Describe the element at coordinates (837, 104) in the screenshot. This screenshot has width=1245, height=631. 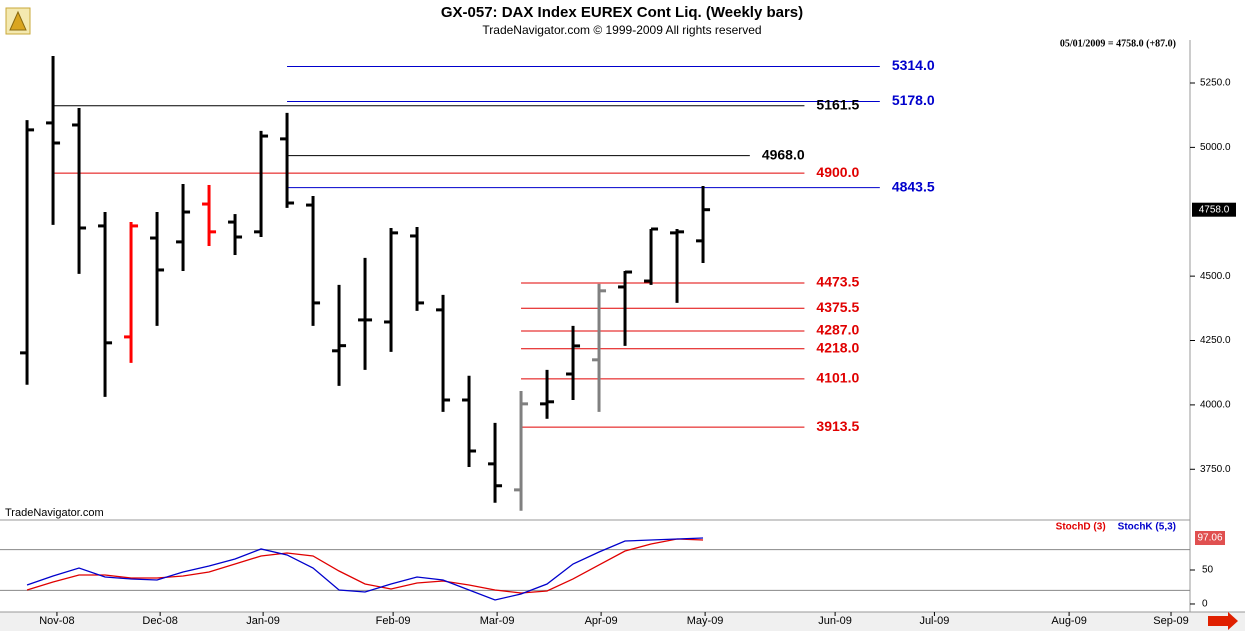
I see `level-label: 5161.5` at that location.